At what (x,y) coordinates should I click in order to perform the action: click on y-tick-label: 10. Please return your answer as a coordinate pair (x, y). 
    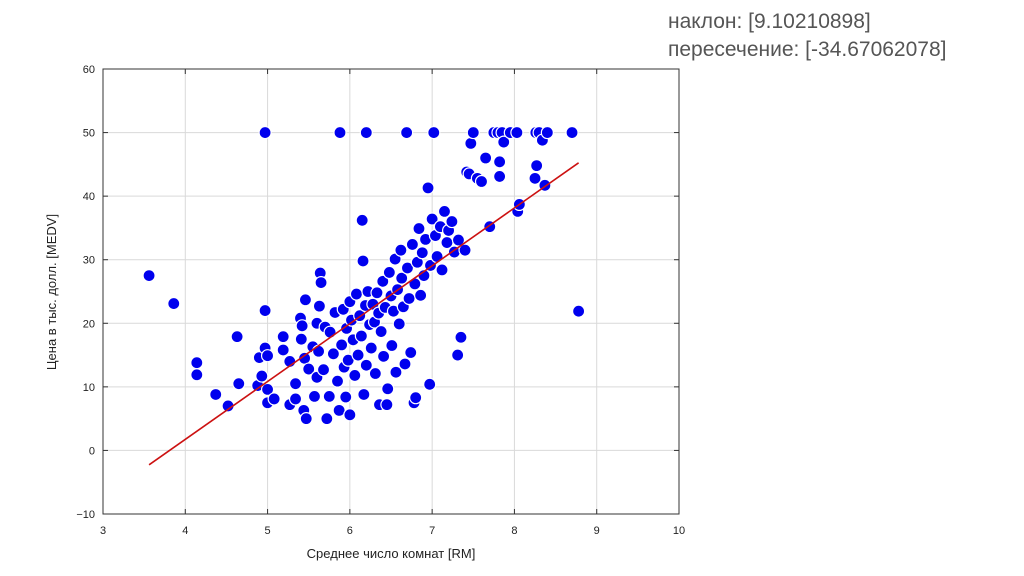
    Looking at the image, I should click on (89, 388).